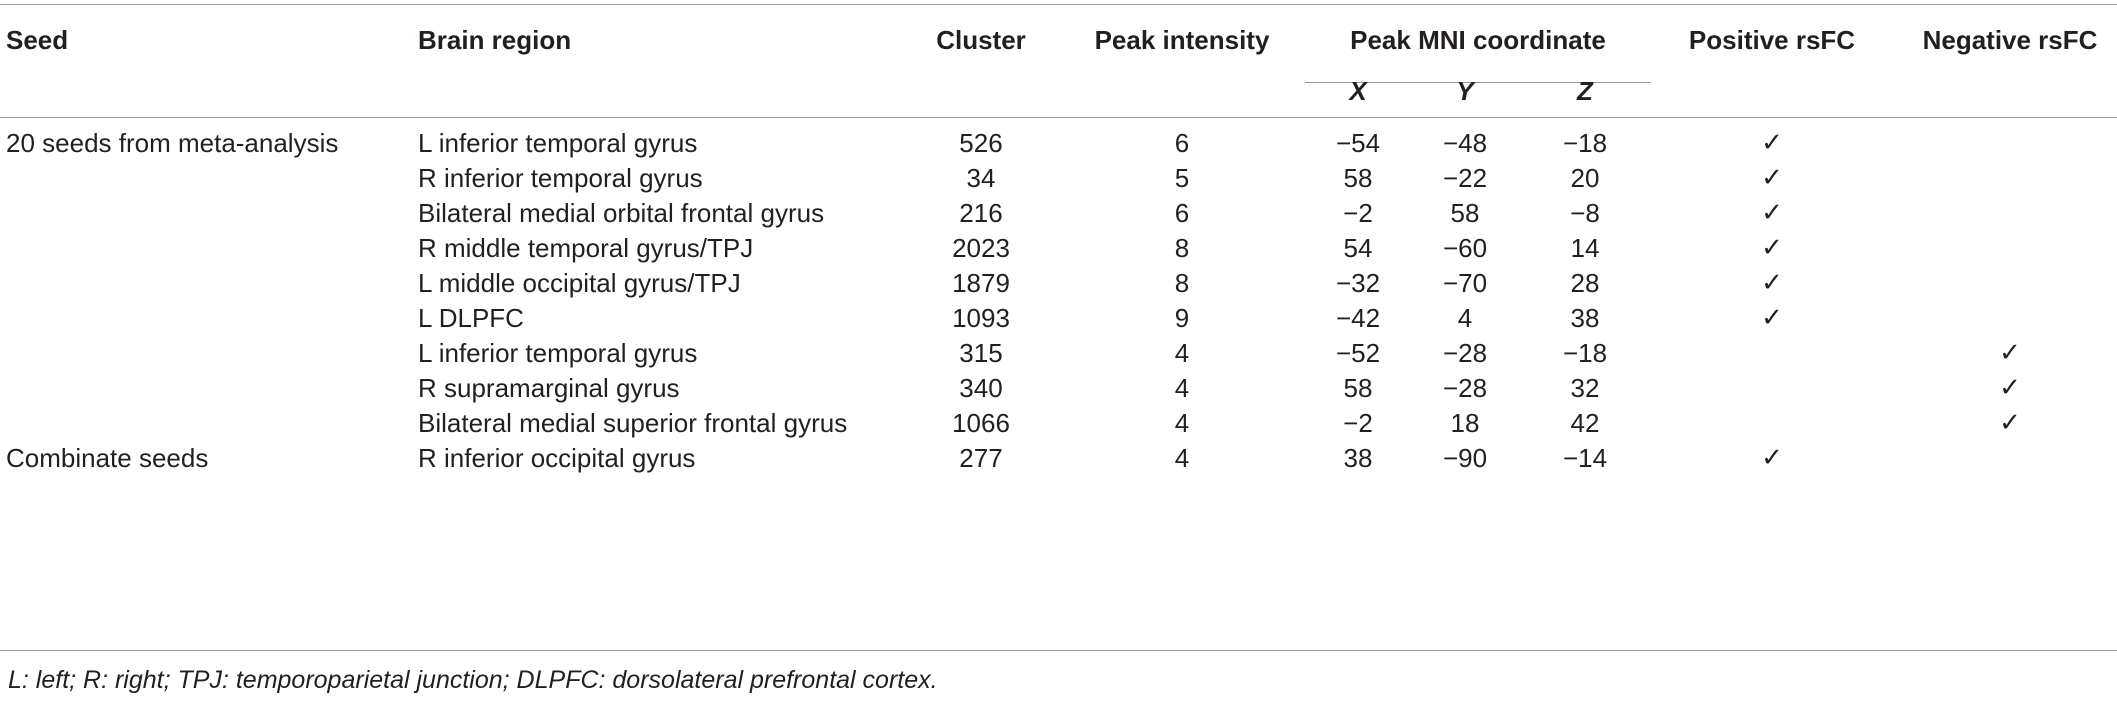 The height and width of the screenshot is (704, 2117). I want to click on cell-x: 38, so click(1358, 458).